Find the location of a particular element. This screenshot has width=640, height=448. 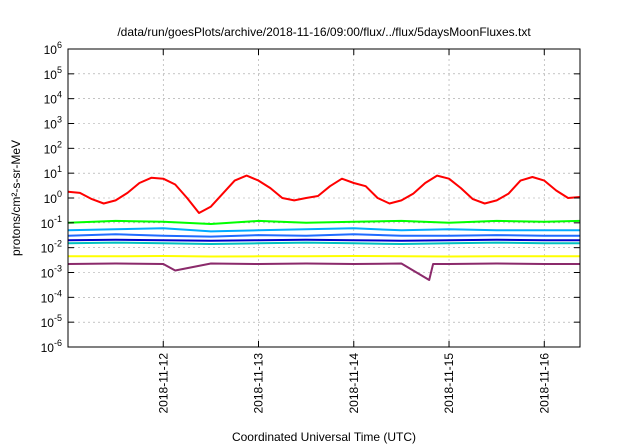

y-tick-label: 10⁶ is located at coordinates (53, 48).